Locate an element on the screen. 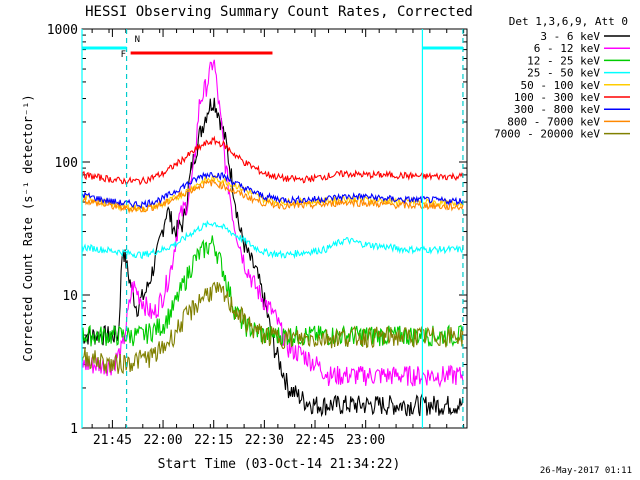 The width and height of the screenshot is (640, 480). flare-label: F is located at coordinates (123, 55).